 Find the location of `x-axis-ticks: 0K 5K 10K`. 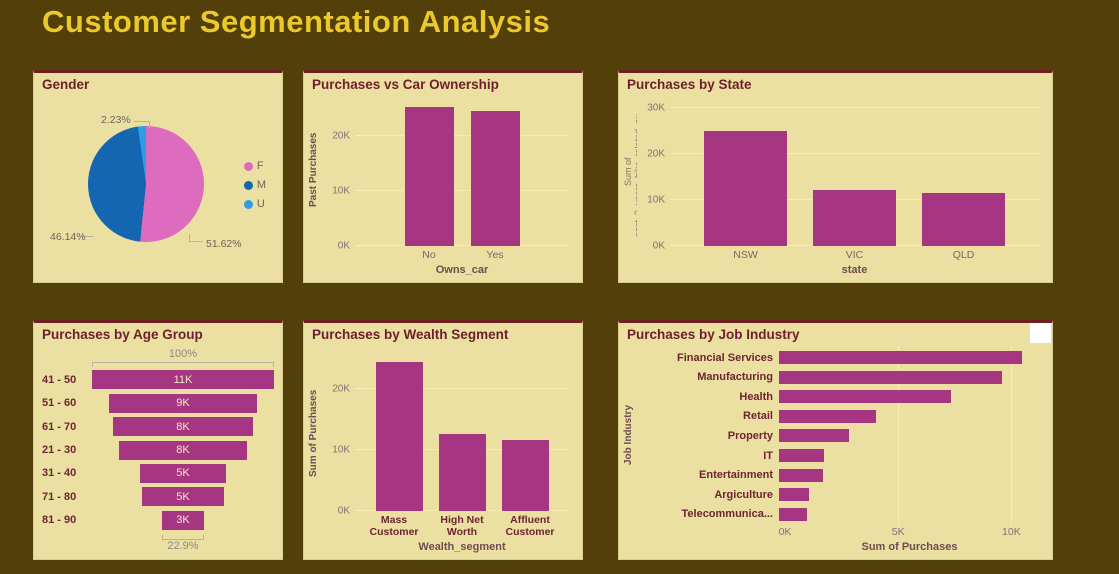

x-axis-ticks: 0K 5K 10K is located at coordinates (906, 533).